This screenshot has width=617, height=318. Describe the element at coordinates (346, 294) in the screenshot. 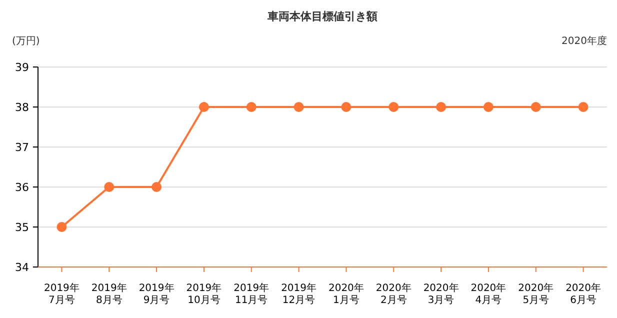

I see `x-tick-label: 2020年 1月号` at that location.